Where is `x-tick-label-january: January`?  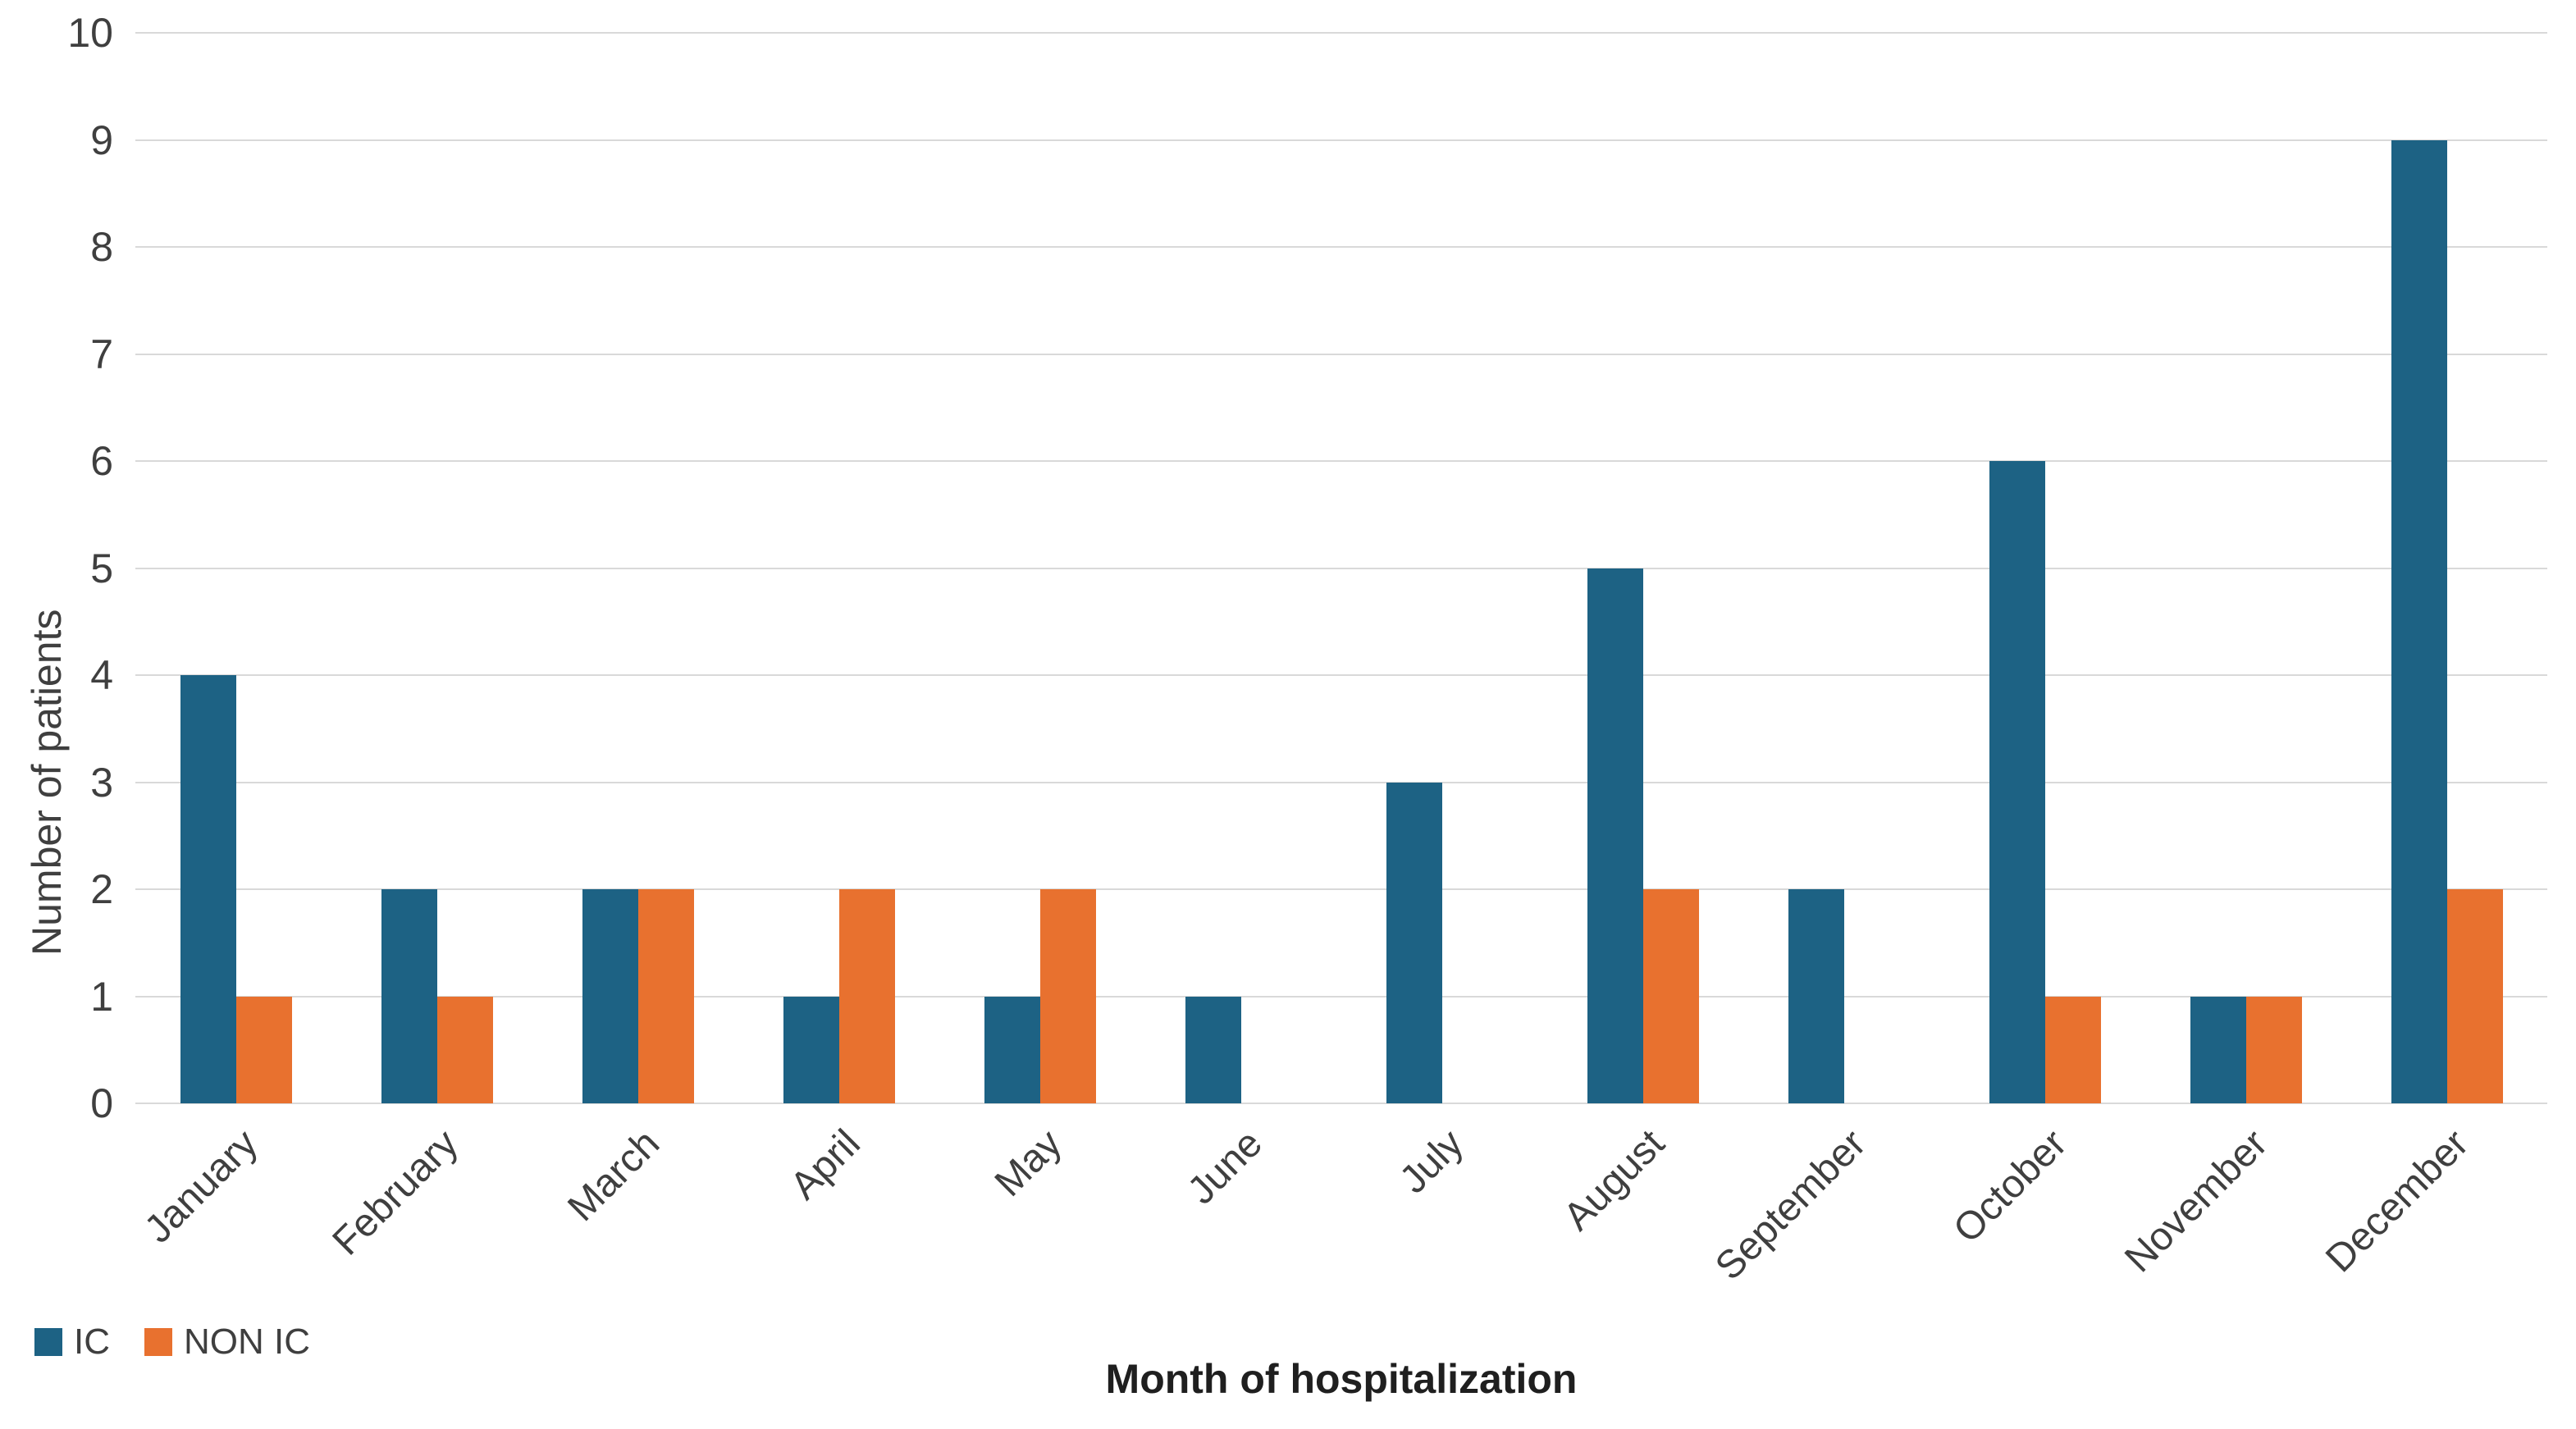
x-tick-label-january: January is located at coordinates (202, 1186).